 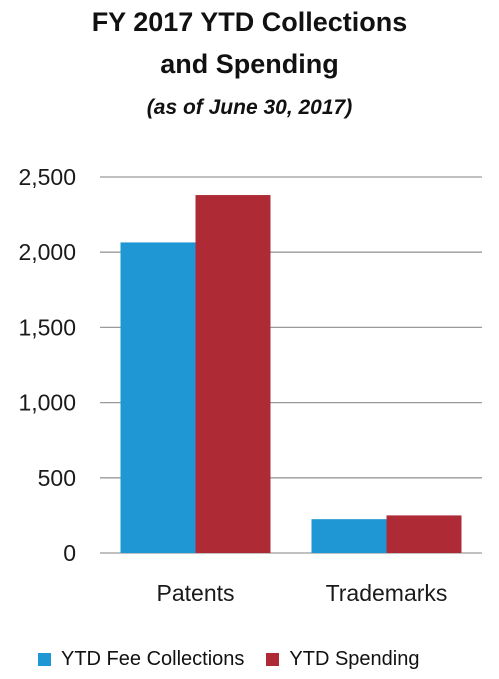 What do you see at coordinates (273, 659) in the screenshot?
I see `legend-swatch-spending` at bounding box center [273, 659].